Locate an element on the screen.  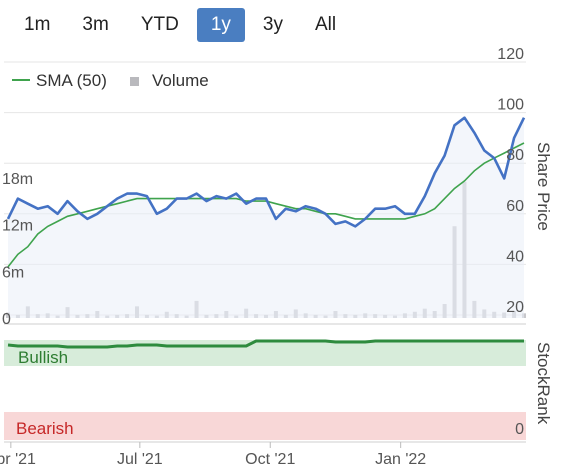
range-selector: 1m 3m YTD 1y 3y All is located at coordinates (180, 25).